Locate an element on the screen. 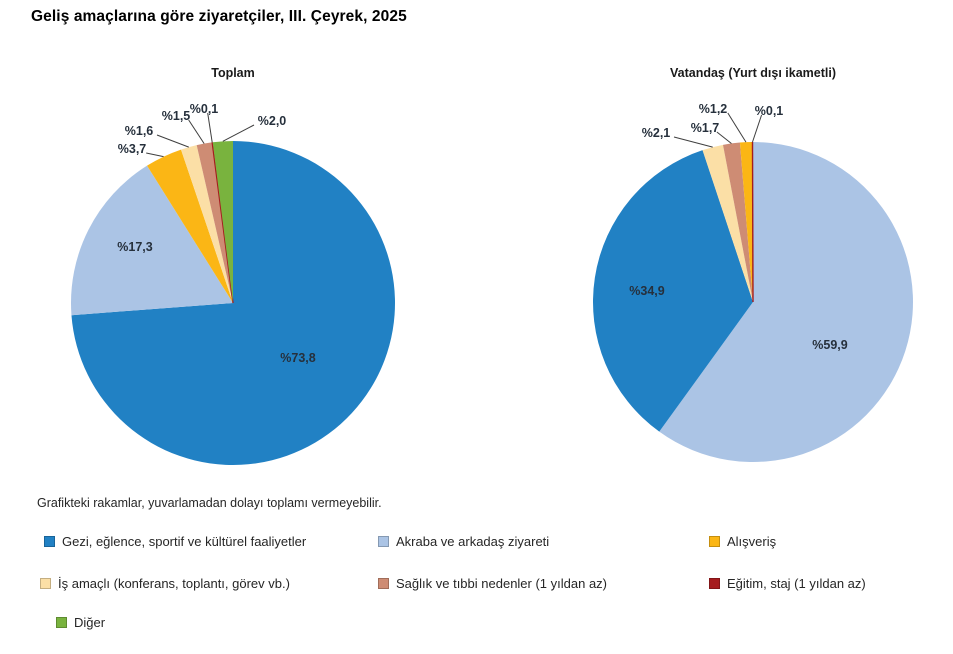 This screenshot has height=654, width=953. legend-swatch-is-amacli is located at coordinates (45, 583).